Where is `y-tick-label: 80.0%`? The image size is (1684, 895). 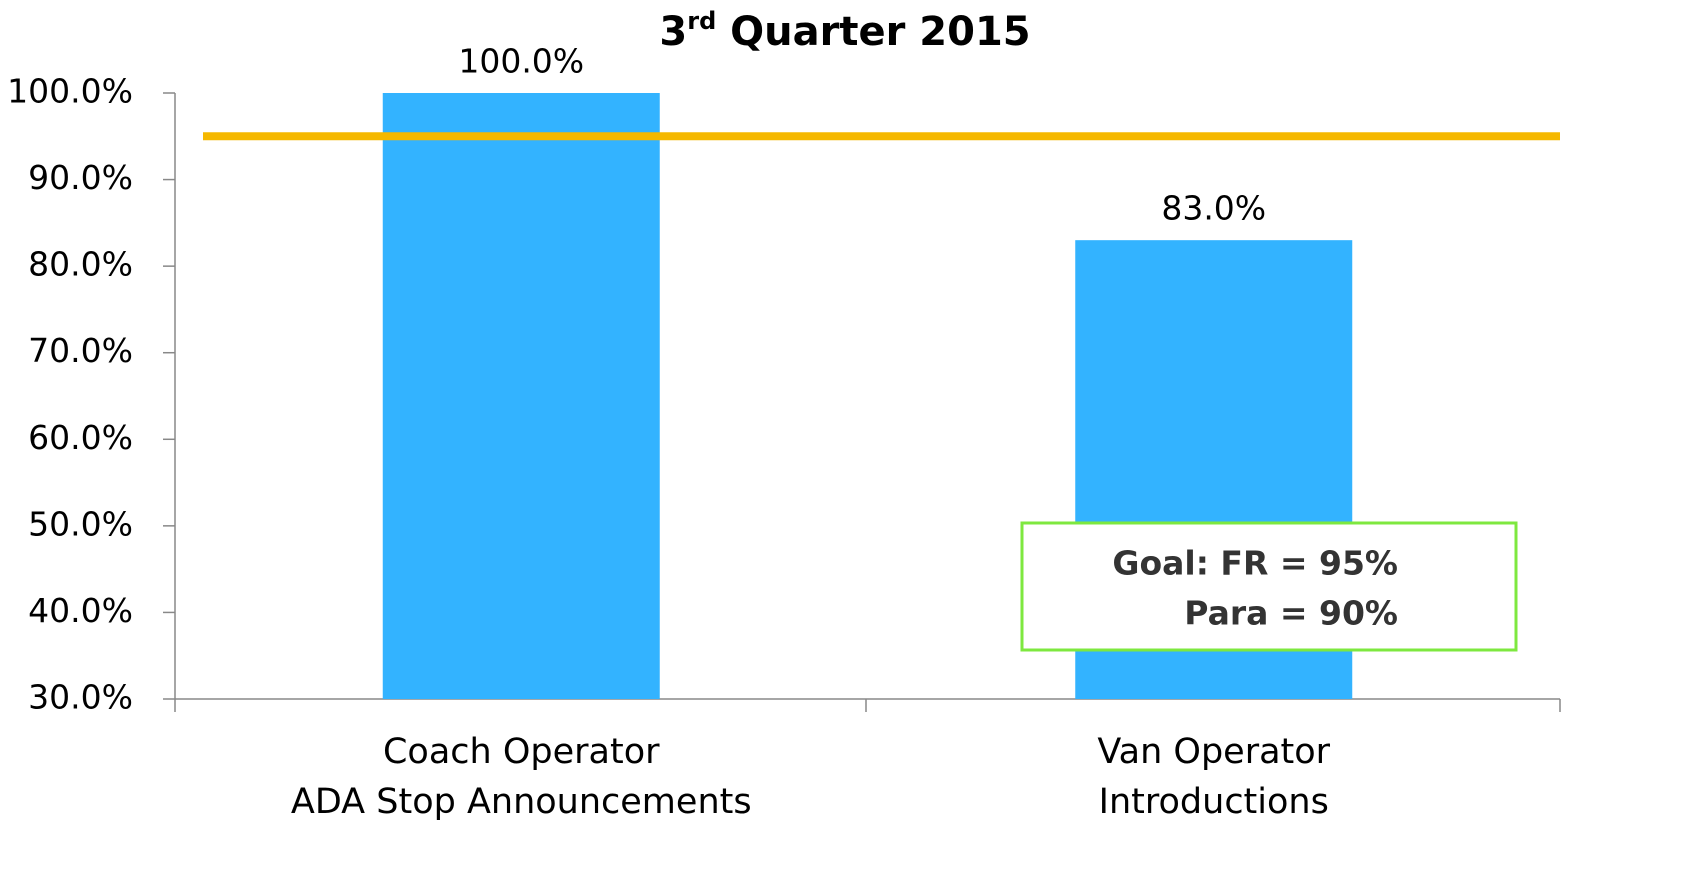 y-tick-label: 80.0% is located at coordinates (80, 264).